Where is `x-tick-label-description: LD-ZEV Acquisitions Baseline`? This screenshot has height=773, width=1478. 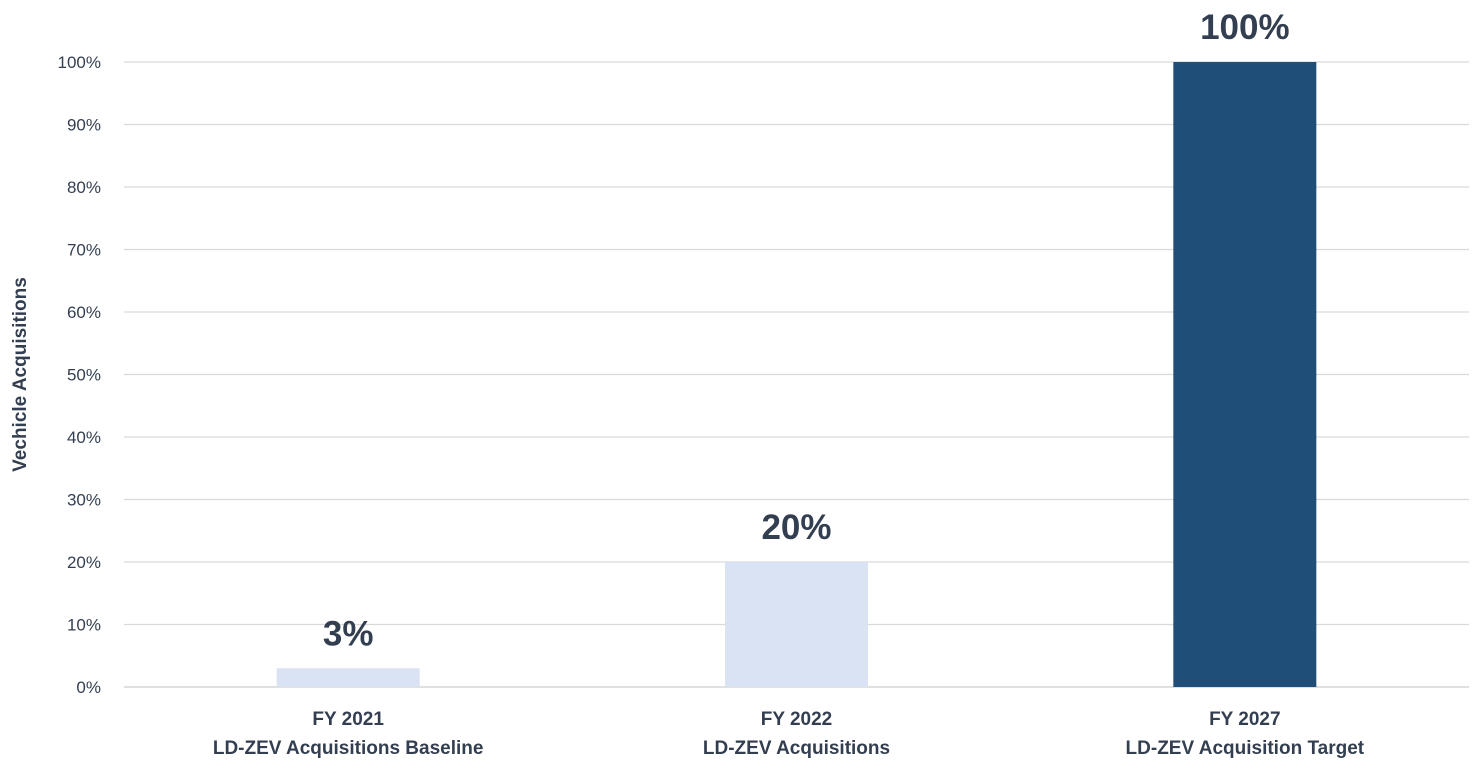
x-tick-label-description: LD-ZEV Acquisitions Baseline is located at coordinates (348, 748).